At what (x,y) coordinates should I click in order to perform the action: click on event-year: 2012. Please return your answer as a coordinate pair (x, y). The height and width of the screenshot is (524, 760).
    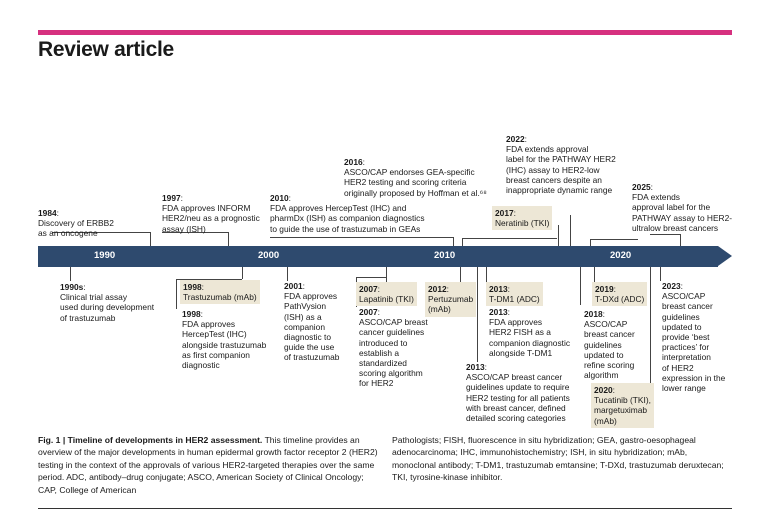
    Looking at the image, I should click on (437, 289).